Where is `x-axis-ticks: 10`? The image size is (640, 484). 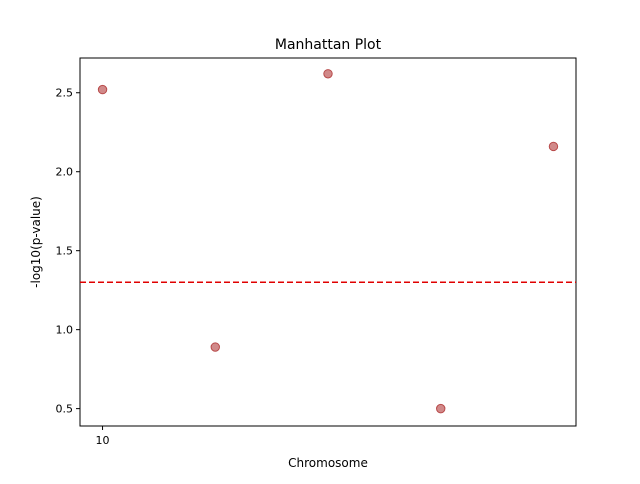 x-axis-ticks: 10 is located at coordinates (103, 436).